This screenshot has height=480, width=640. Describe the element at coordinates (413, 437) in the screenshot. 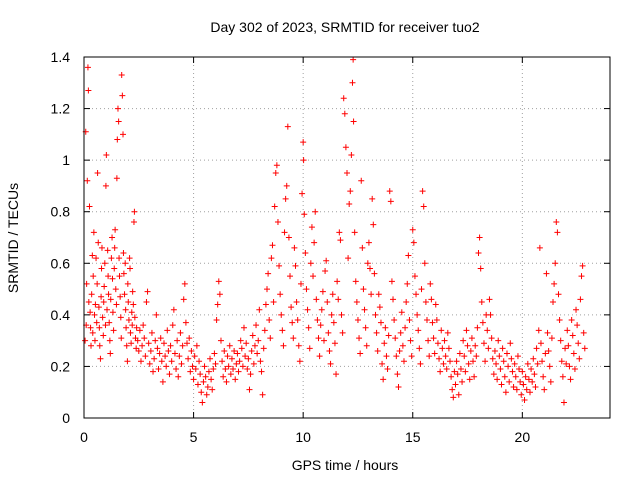

I see `x-tick-label: 15` at that location.